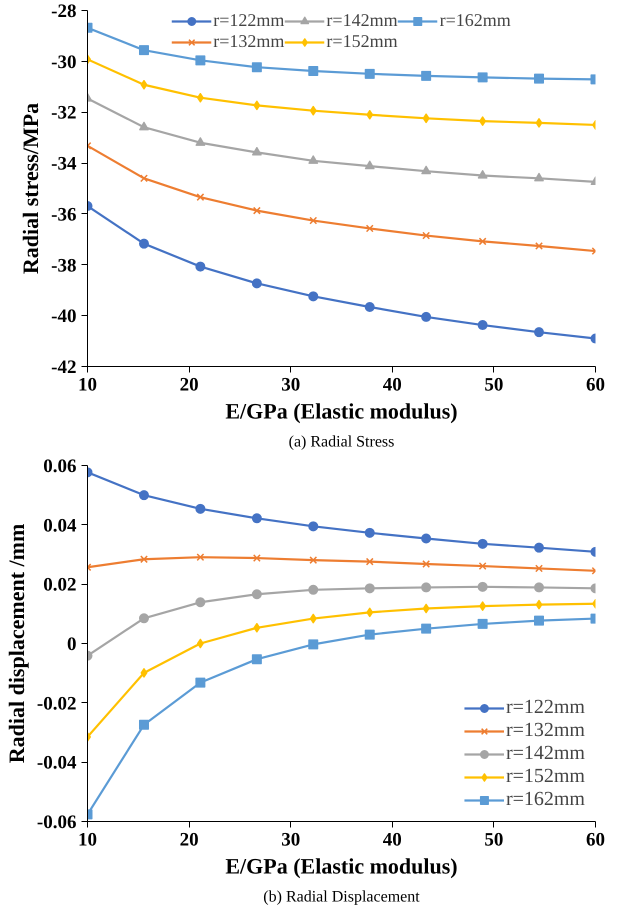 The image size is (630, 920). Describe the element at coordinates (16, 644) in the screenshot. I see `y-axis-title: Radial displacement /mm` at that location.